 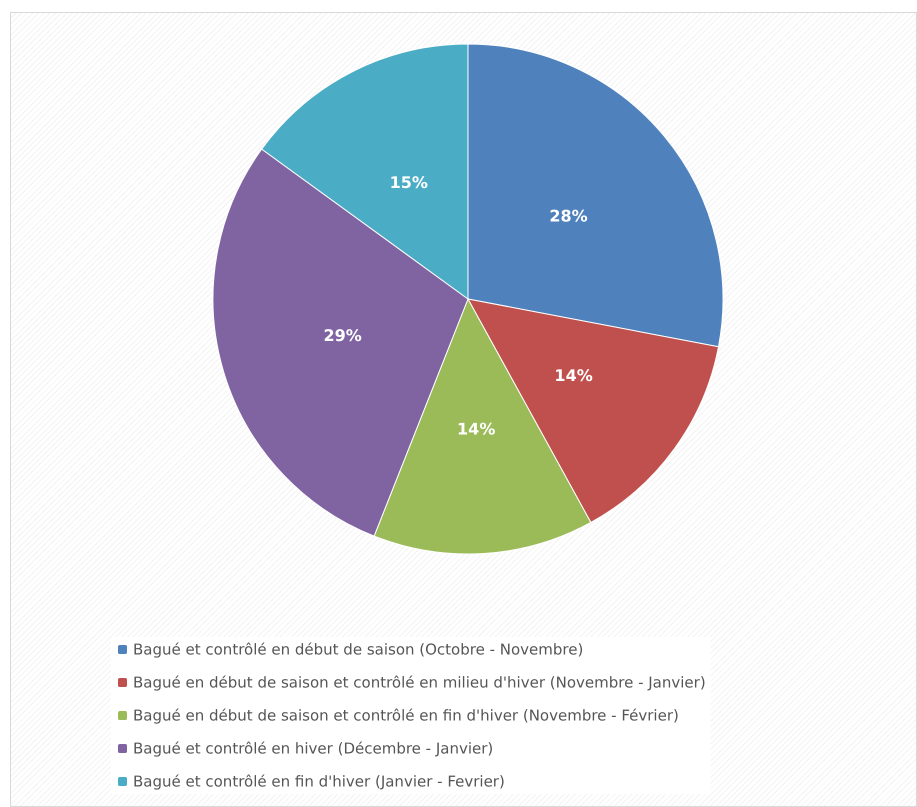 I want to click on legend-label: Bagué en début de saison et contrôlé en fin d'hiver (Novembre - Février), so click(x=406, y=715).